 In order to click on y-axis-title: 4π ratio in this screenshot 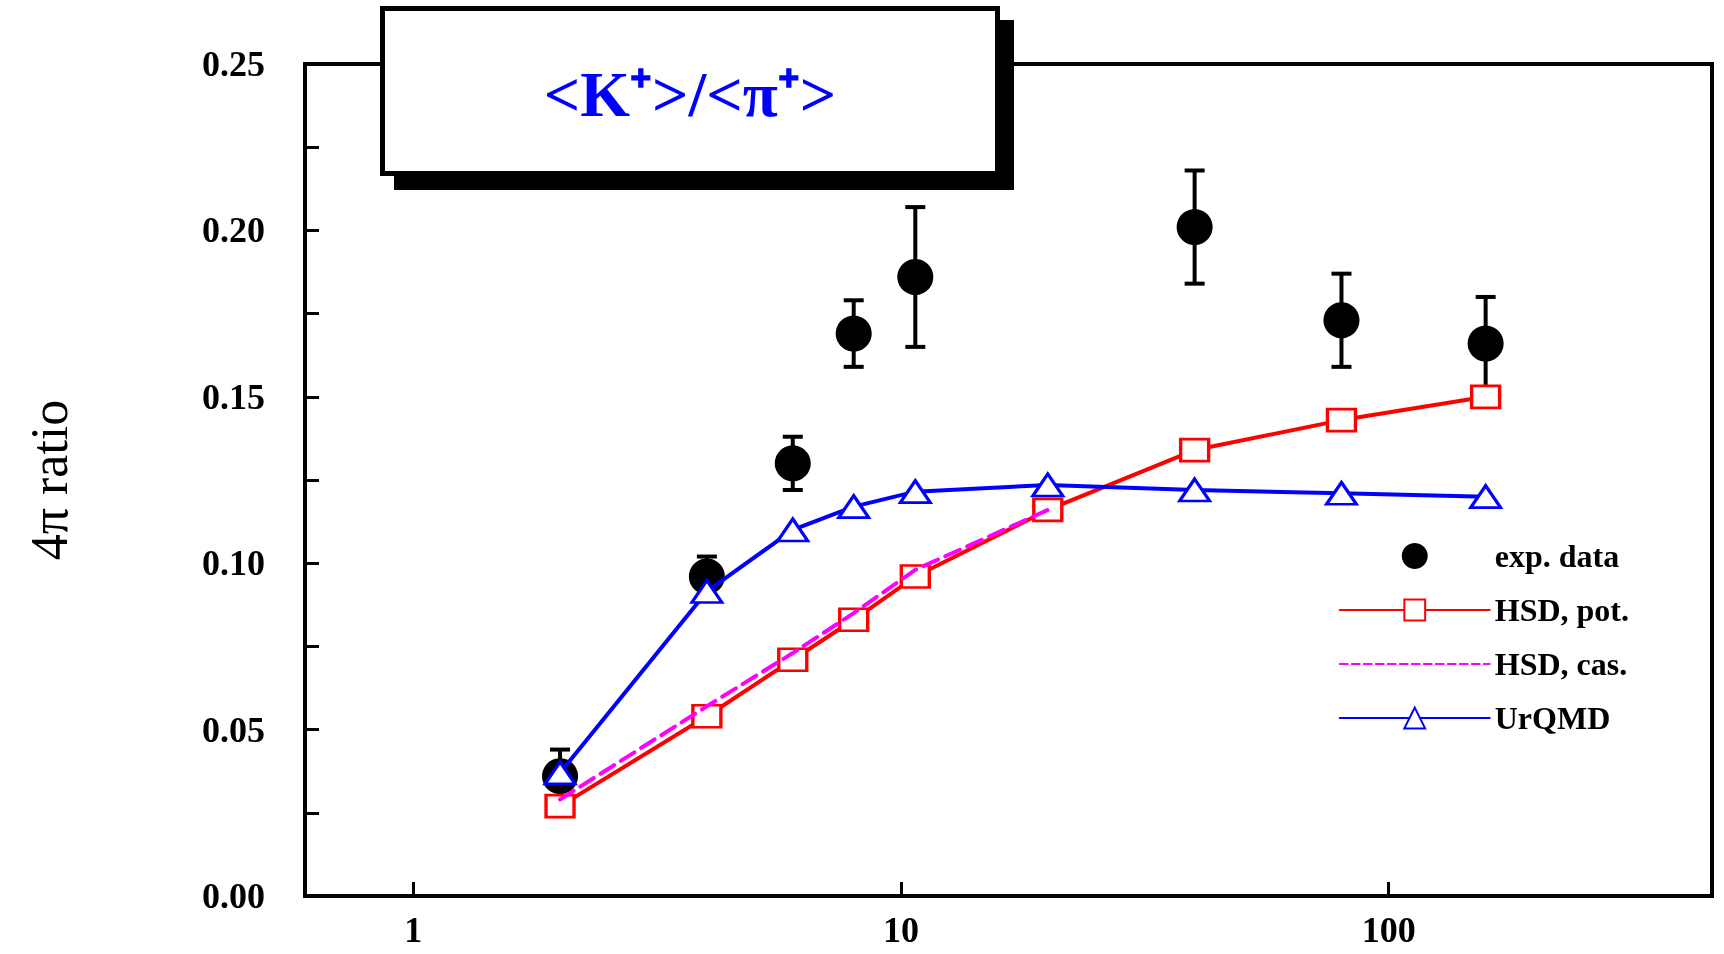, I will do `click(49, 480)`.